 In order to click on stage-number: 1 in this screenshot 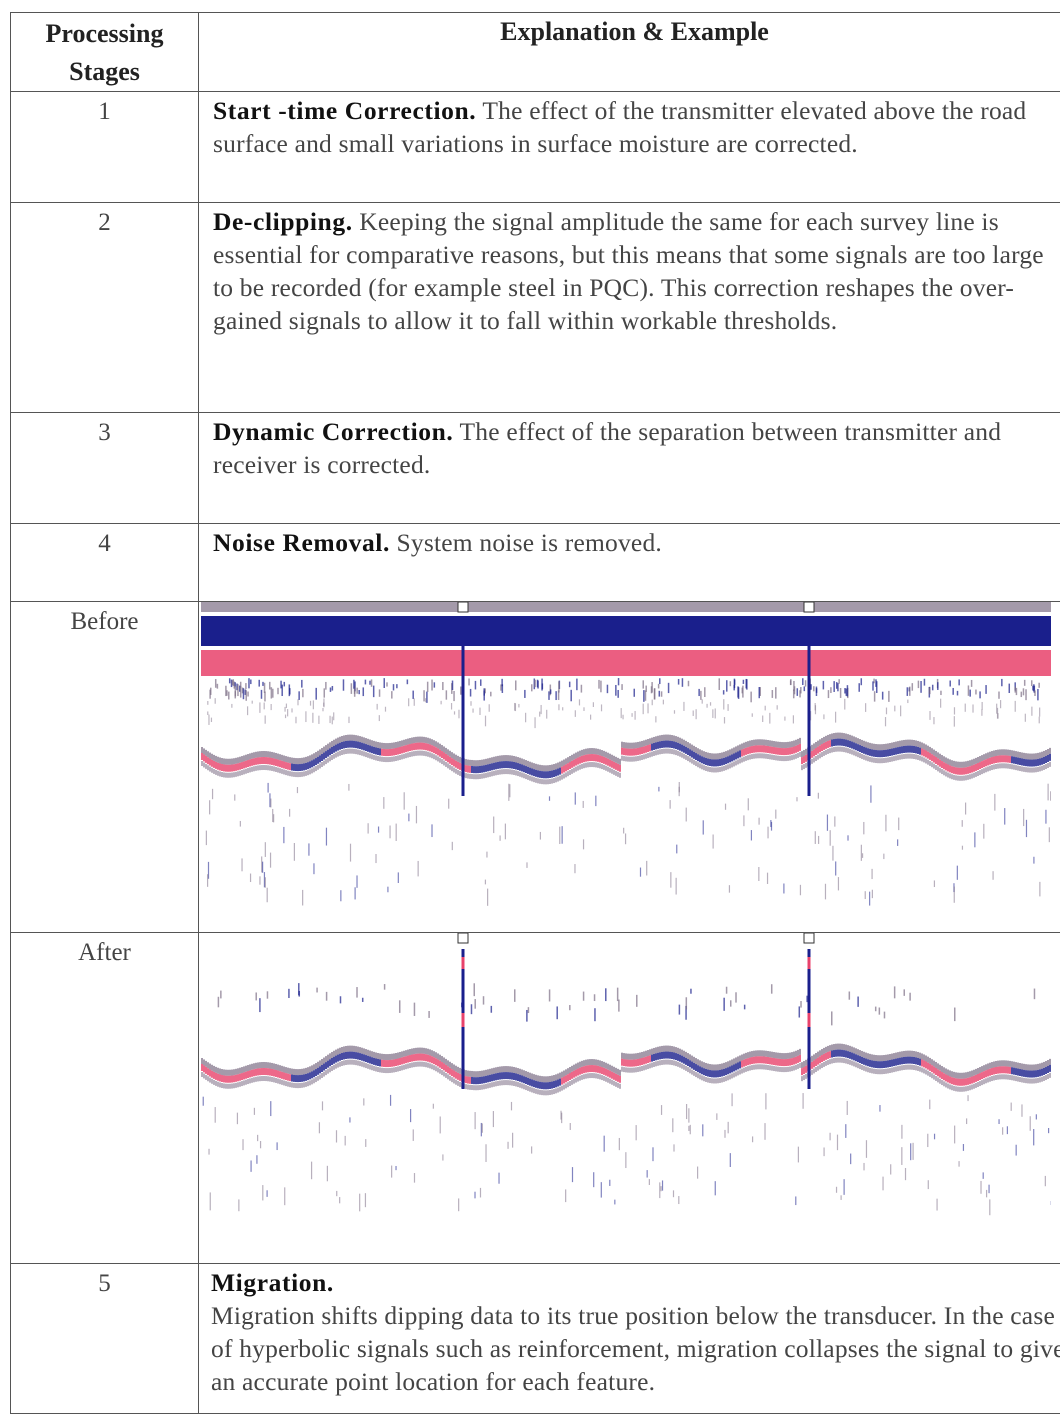, I will do `click(105, 147)`.